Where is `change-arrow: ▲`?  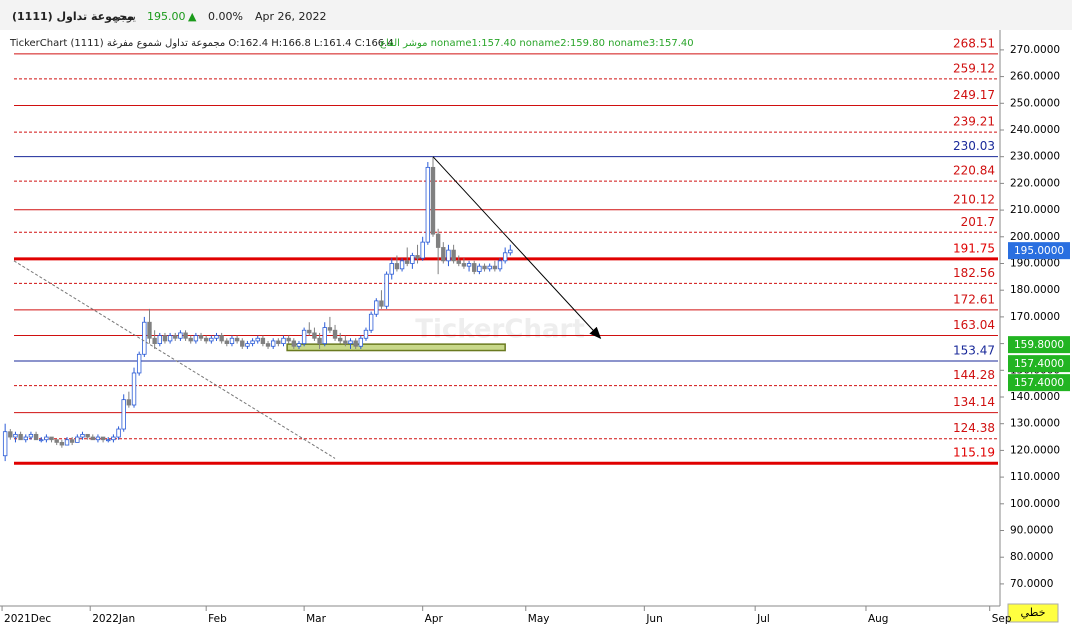
change-arrow: ▲ is located at coordinates (192, 16).